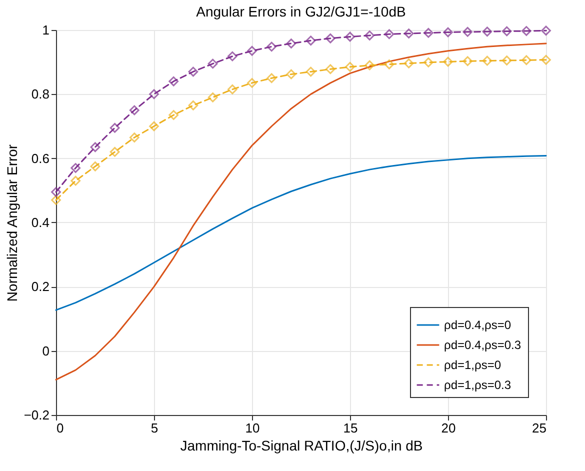  What do you see at coordinates (40, 286) in the screenshot?
I see `y-tick-label: 0.2` at bounding box center [40, 286].